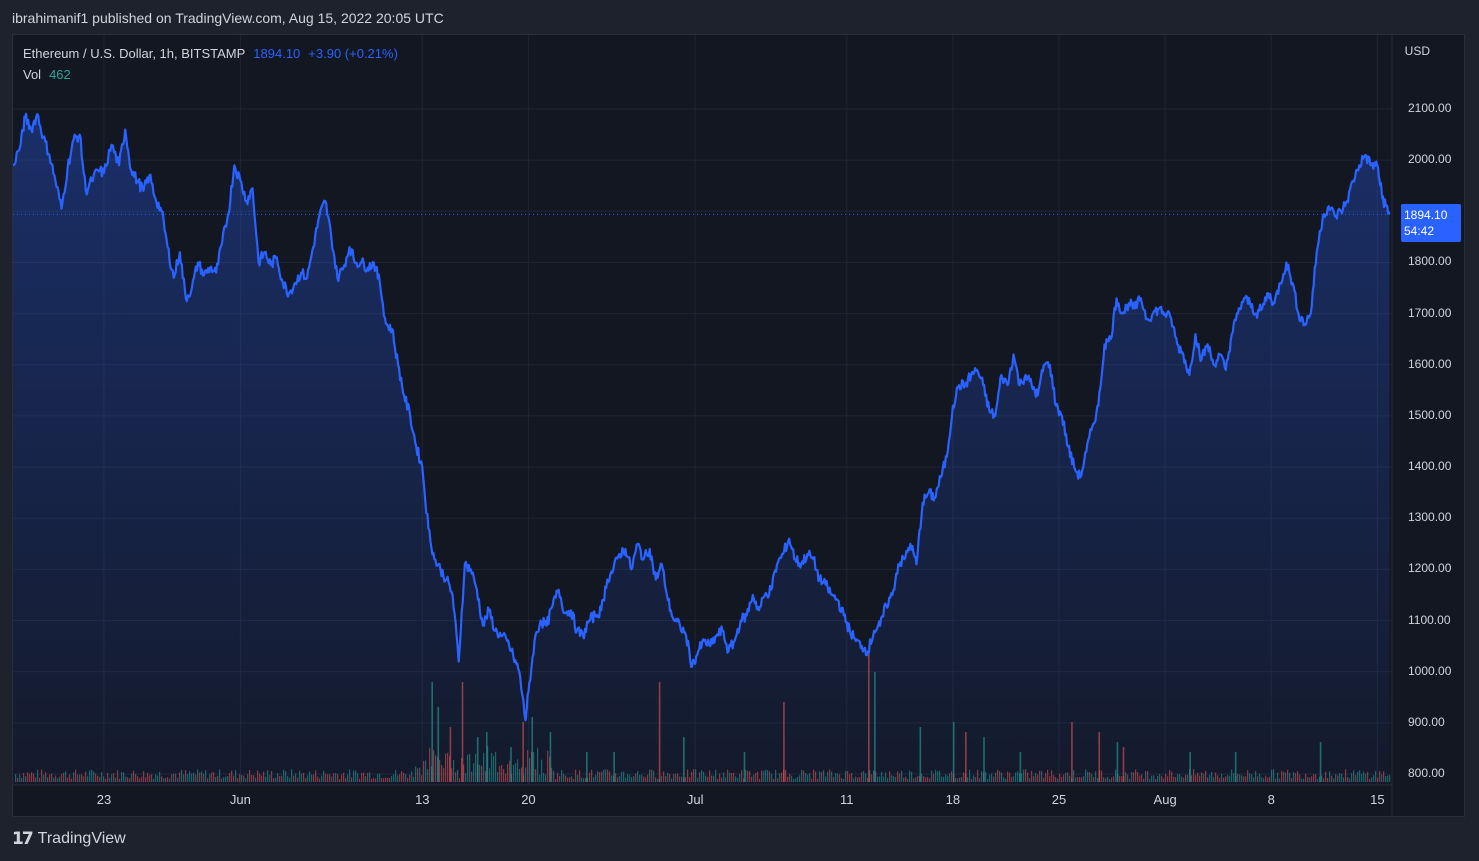 The width and height of the screenshot is (1479, 861). Describe the element at coordinates (1426, 215) in the screenshot. I see `price-tag-value: 1894.10` at that location.